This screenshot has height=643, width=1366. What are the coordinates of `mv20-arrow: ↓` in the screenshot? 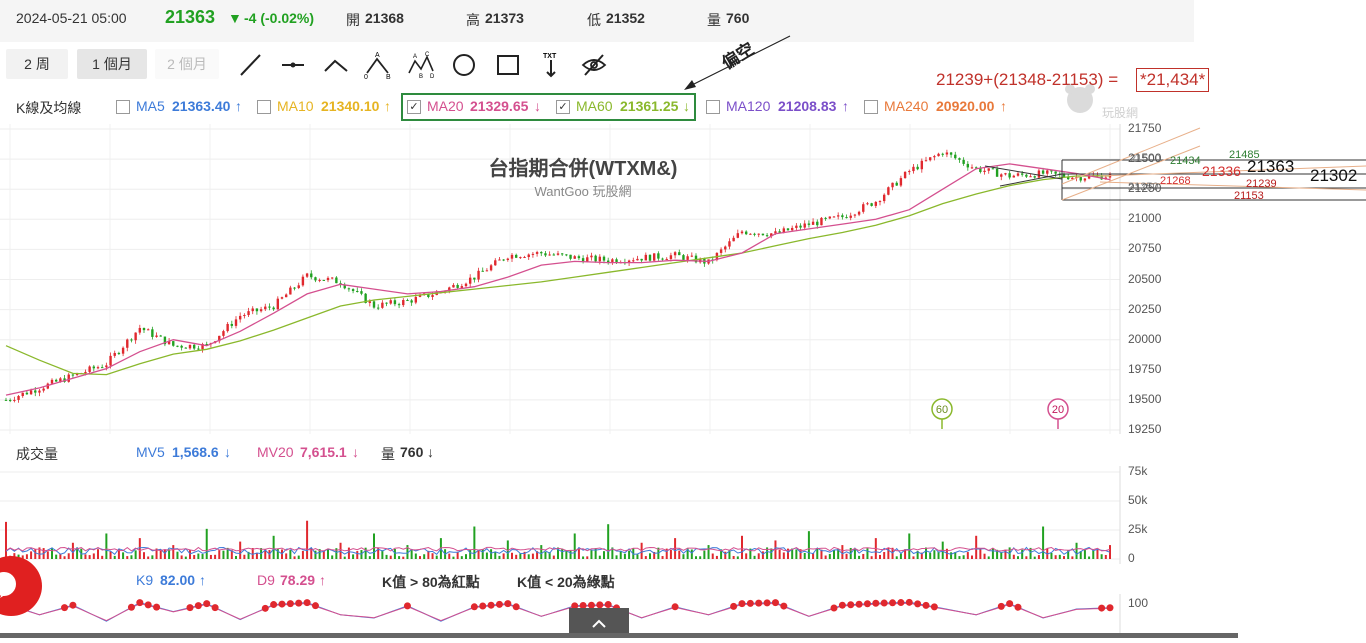 It's located at (355, 452).